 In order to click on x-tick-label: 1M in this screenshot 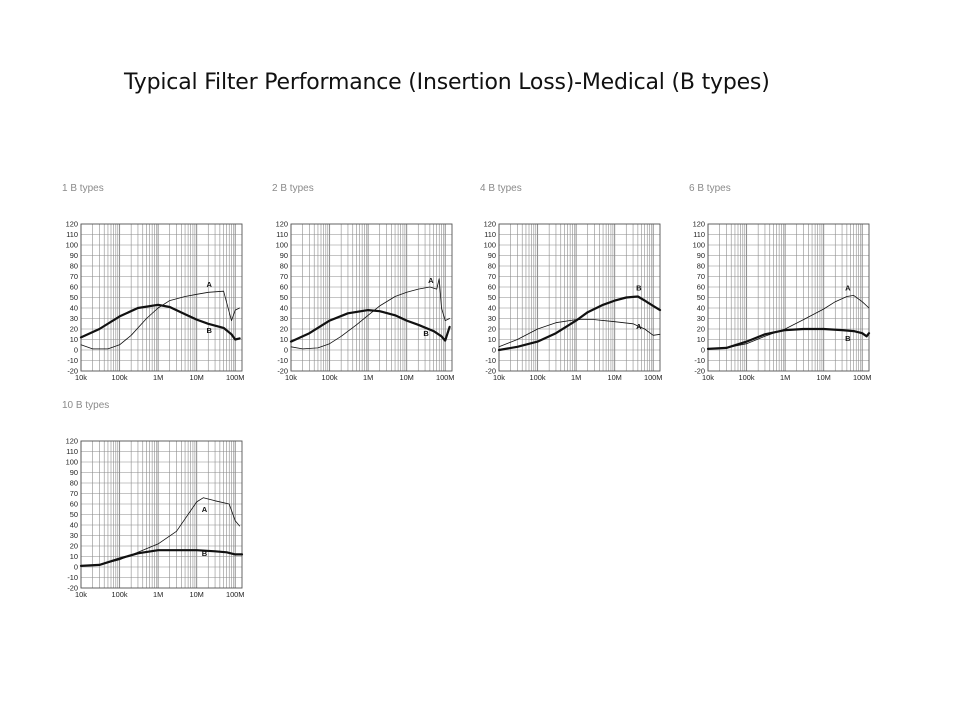, I will do `click(368, 377)`.